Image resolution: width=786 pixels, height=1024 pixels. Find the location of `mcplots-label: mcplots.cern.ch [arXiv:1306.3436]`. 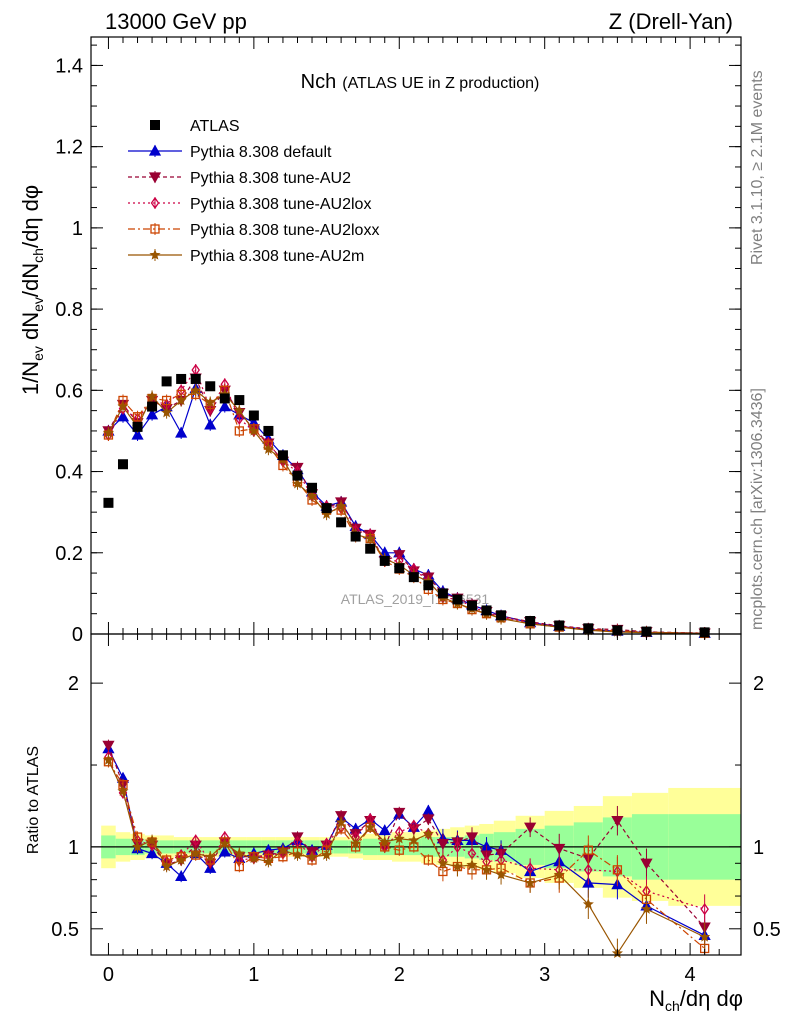

mcplots-label: mcplots.cern.ch [arXiv:1306.3436] is located at coordinates (757, 509).